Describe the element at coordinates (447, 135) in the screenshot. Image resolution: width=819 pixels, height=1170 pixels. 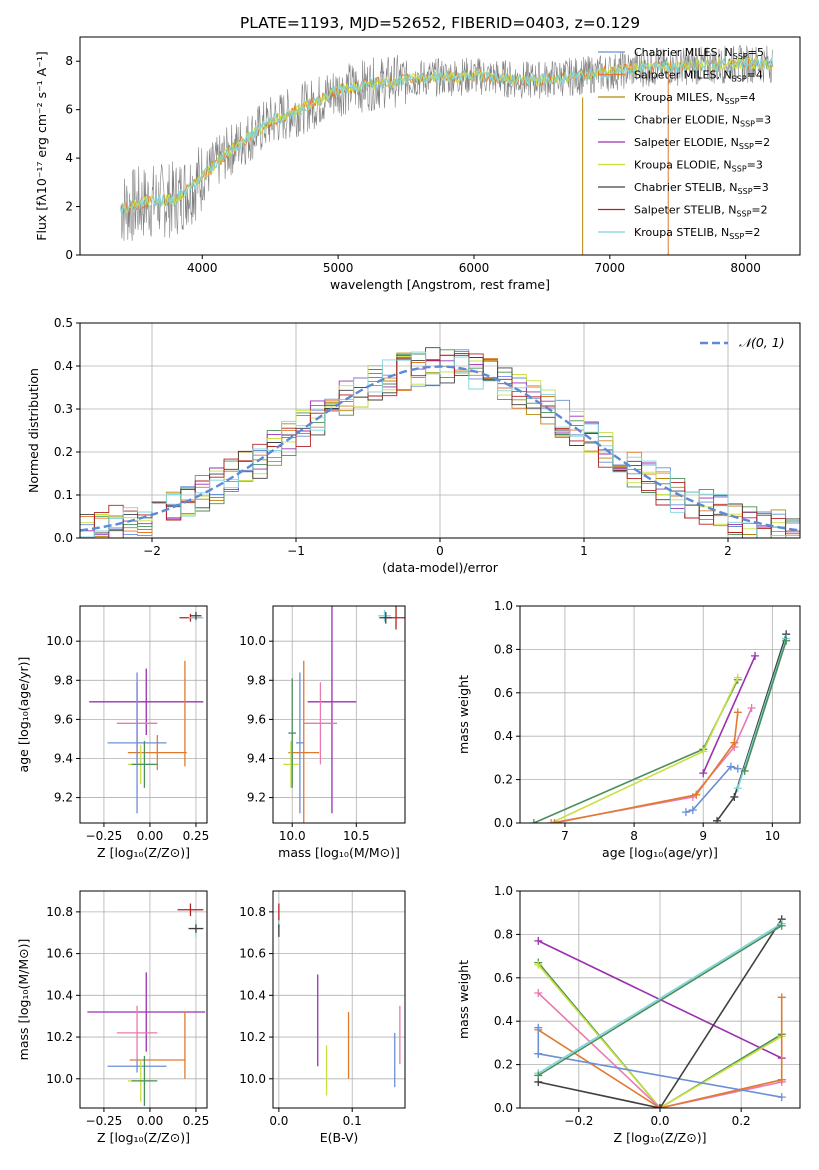
I see `spectrum-model-line` at that location.